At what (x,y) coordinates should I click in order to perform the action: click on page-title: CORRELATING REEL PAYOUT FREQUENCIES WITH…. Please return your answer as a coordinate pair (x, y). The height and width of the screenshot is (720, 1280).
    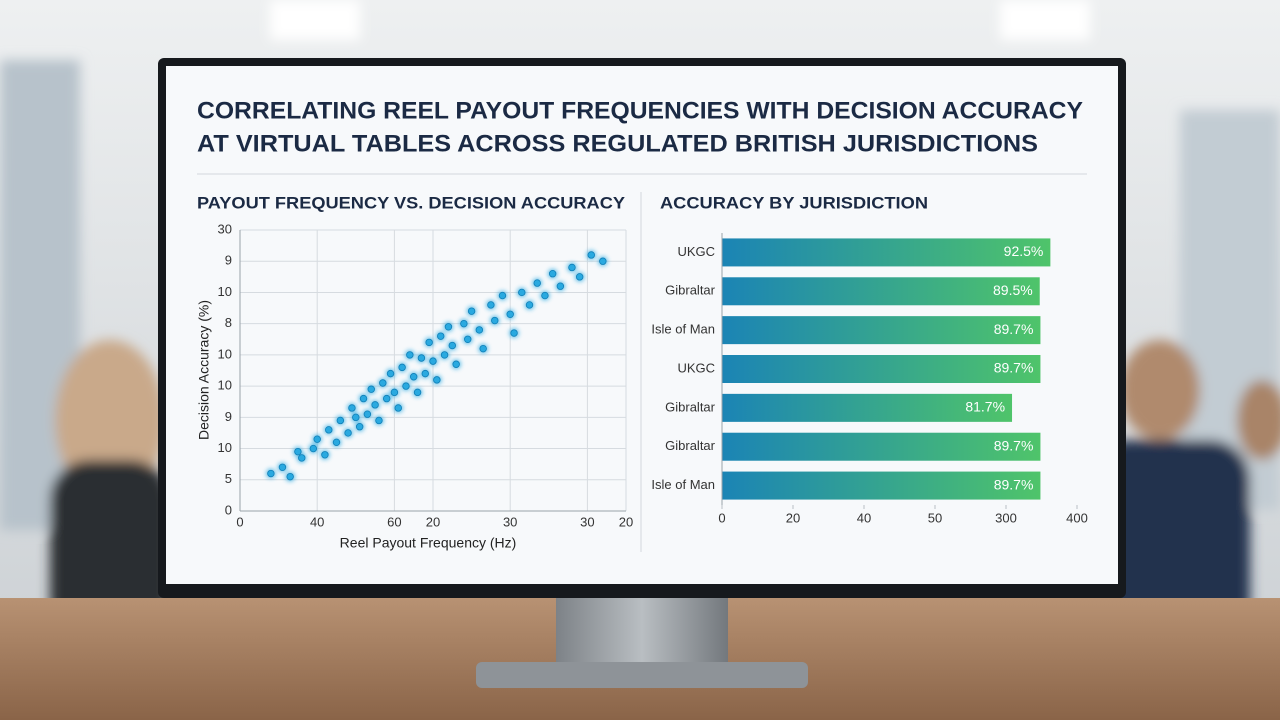
    Looking at the image, I should click on (640, 110).